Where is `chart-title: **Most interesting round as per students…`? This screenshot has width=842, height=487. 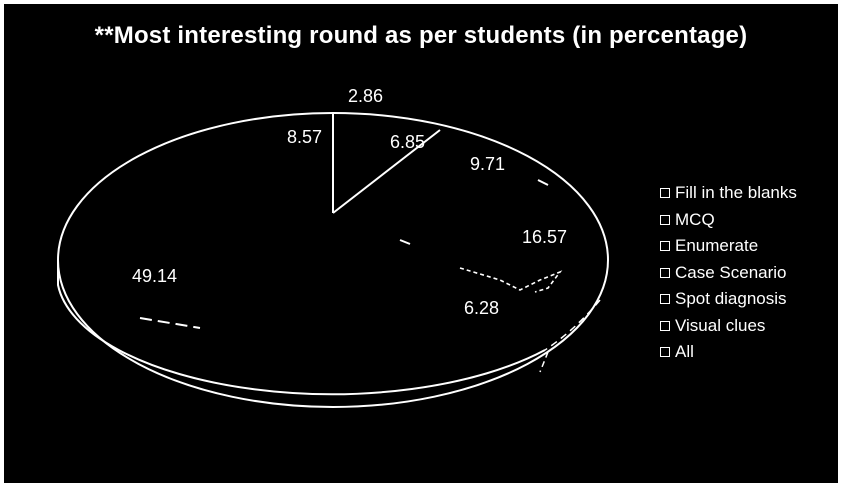 chart-title: **Most interesting round as per students… is located at coordinates (421, 35).